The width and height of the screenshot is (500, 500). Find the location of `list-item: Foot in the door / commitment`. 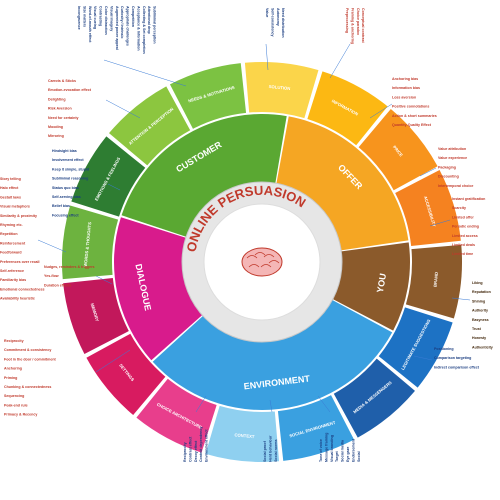

list-item: Foot in the door / commitment is located at coordinates (30, 359).